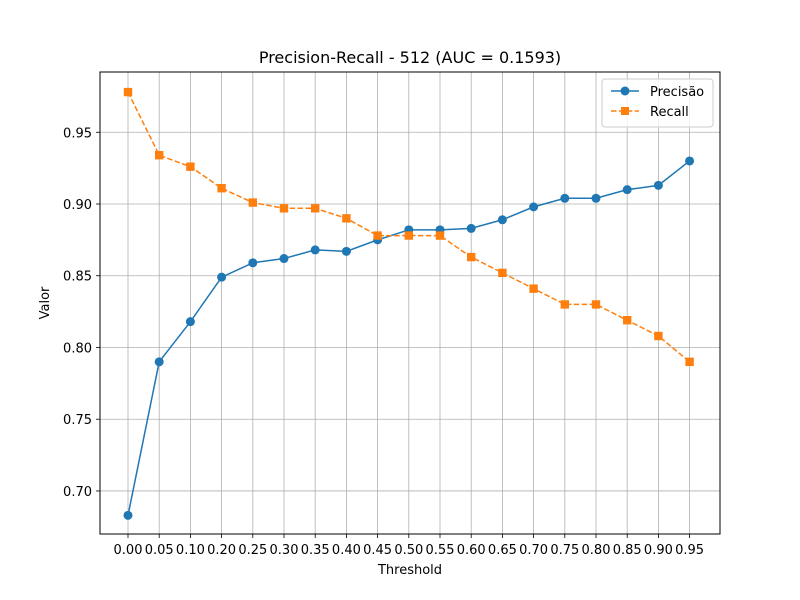  Describe the element at coordinates (128, 550) in the screenshot. I see `x-tick-label: 0.00` at that location.